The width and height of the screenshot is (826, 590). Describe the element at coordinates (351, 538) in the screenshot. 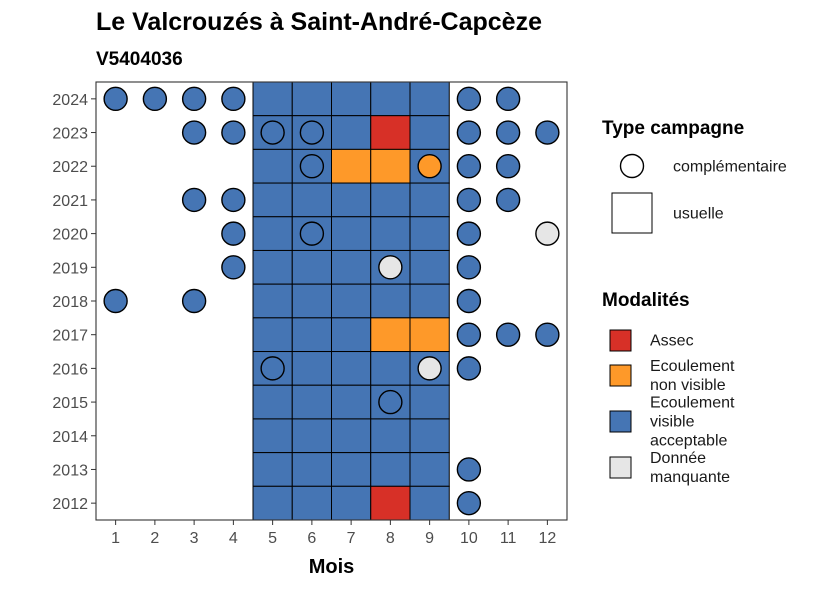

I see `x-tick-label-7: 7` at that location.